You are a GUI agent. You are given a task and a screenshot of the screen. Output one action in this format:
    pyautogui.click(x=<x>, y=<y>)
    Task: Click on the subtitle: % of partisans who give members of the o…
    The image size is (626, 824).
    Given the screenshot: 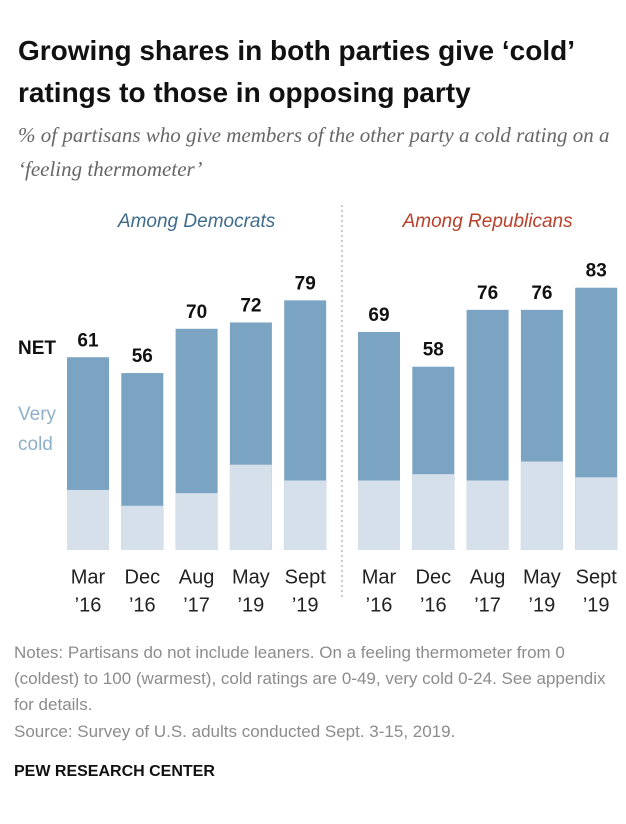 What is the action you would take?
    pyautogui.click(x=314, y=152)
    